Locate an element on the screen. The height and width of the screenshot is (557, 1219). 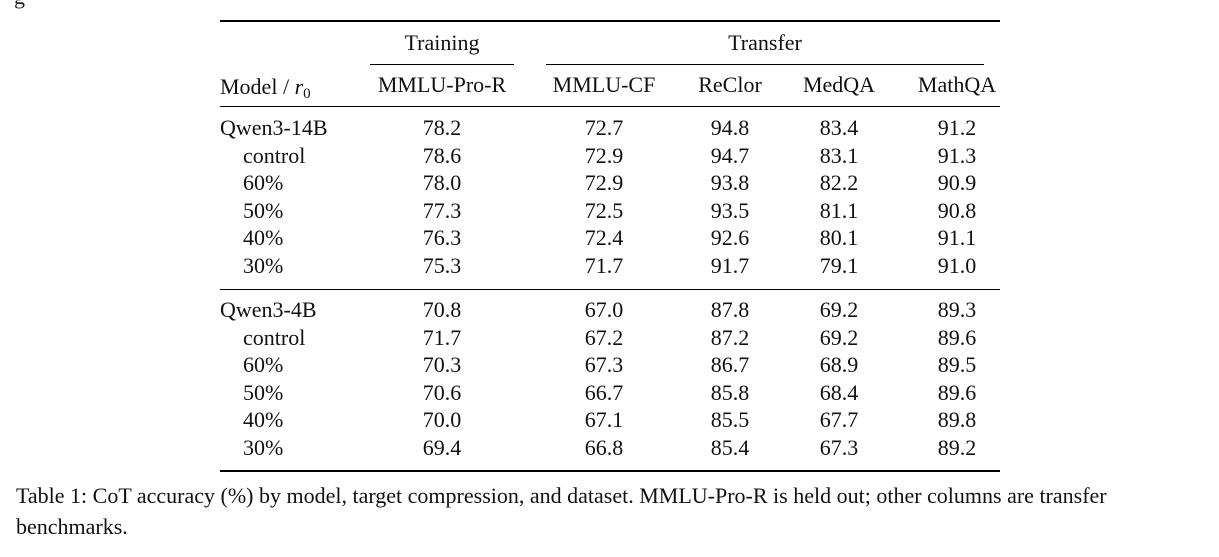
table-cell: 91.1 is located at coordinates (957, 238).